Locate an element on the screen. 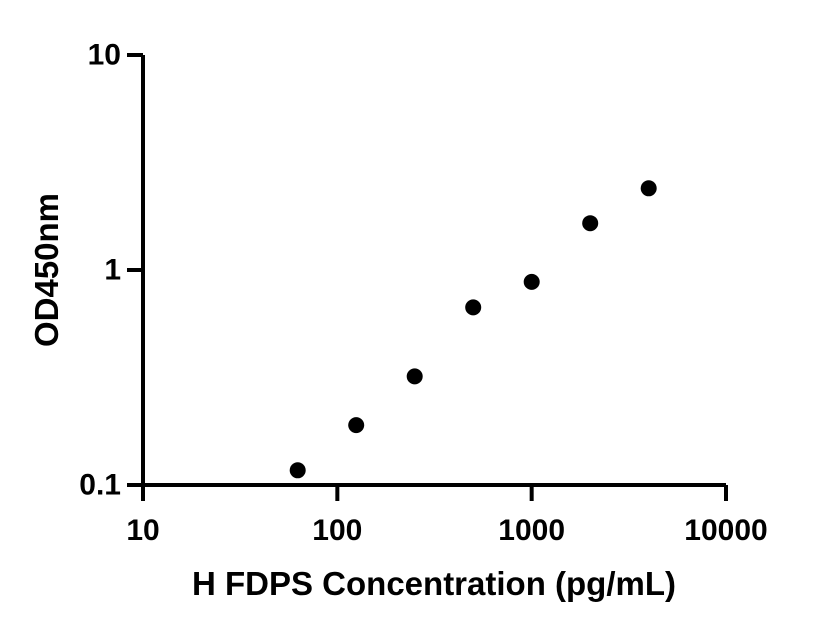 This screenshot has height=640, width=816. x-tick-label: 100 is located at coordinates (337, 530).